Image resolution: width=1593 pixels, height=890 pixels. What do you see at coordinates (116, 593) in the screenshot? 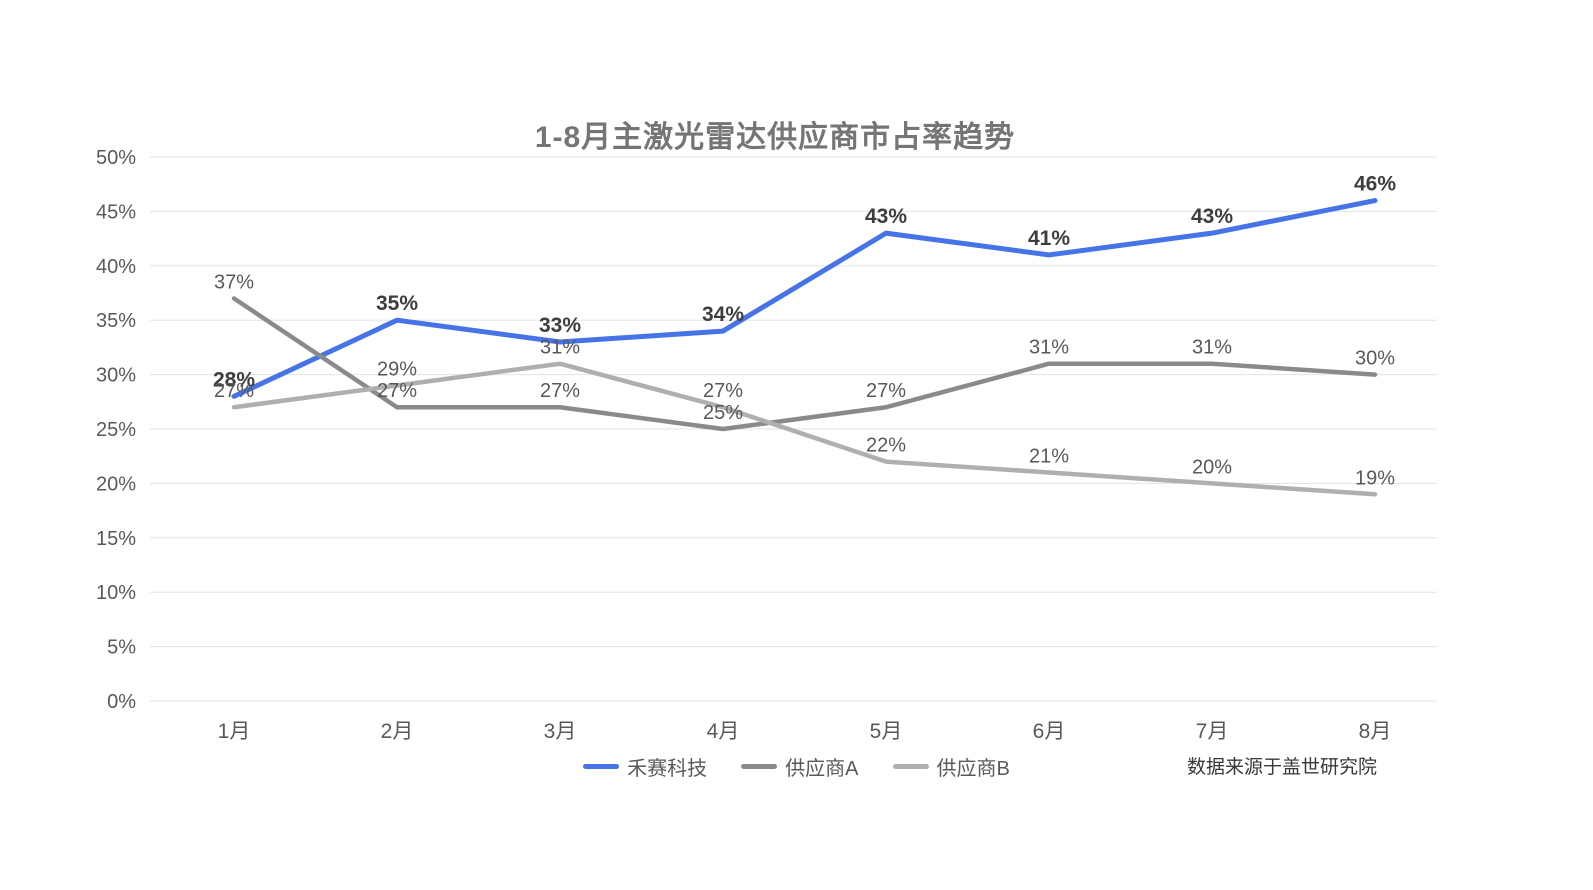
I see `y-tick-label: 10%` at bounding box center [116, 593].